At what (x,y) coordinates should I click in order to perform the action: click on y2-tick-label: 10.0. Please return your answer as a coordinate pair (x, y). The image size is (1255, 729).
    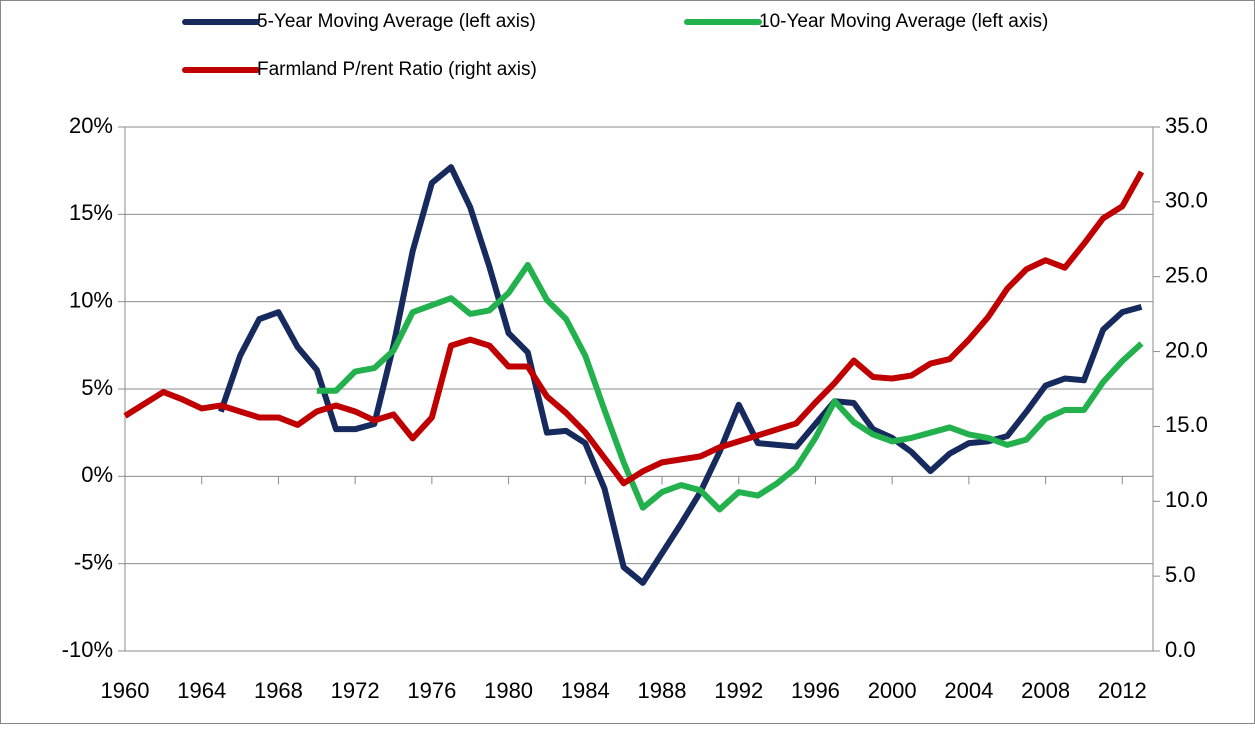
    Looking at the image, I should click on (1186, 499).